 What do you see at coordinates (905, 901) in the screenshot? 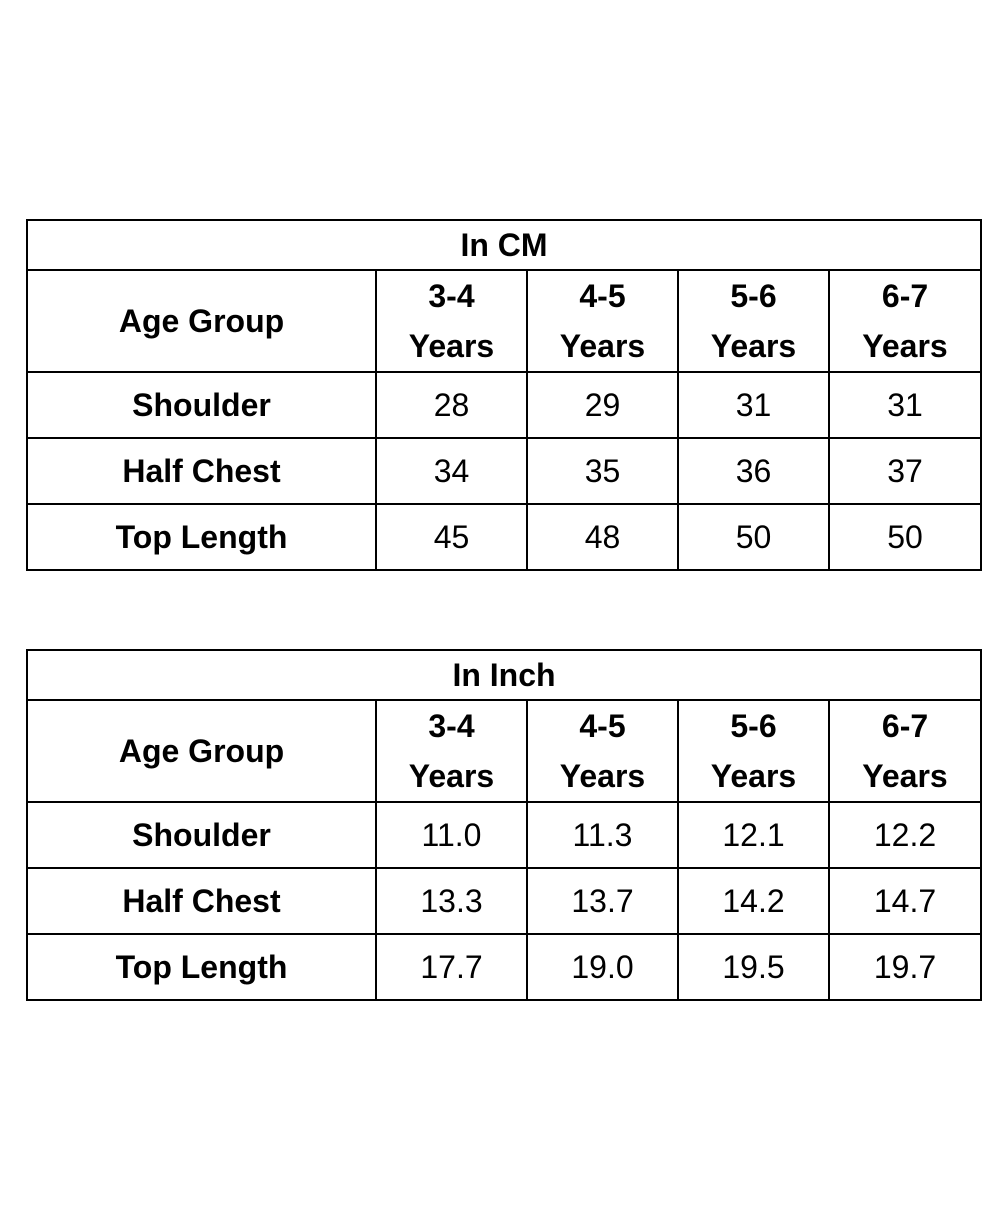
I see `table-cell: 14.7` at bounding box center [905, 901].